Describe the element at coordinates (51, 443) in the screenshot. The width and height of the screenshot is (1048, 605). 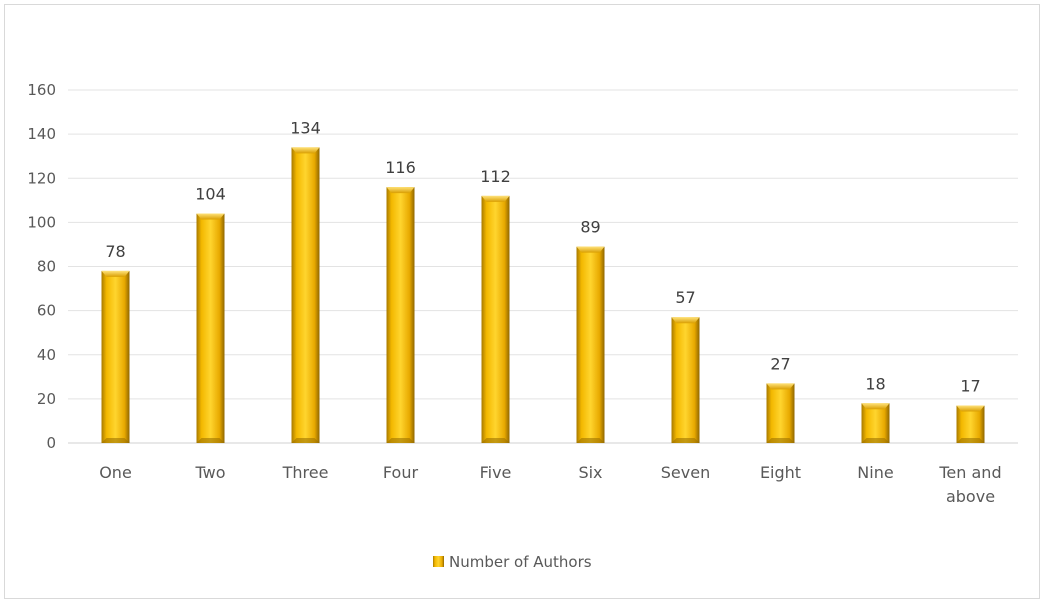
I see `y-tick-label: 0` at that location.